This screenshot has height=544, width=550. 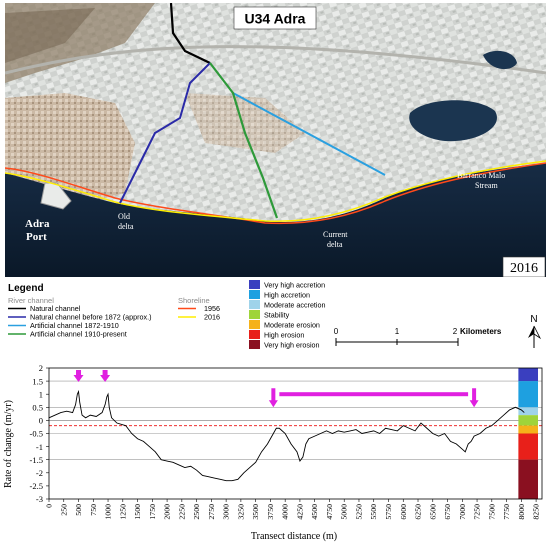 I want to click on x-tick-label-13: 3250, so click(x=240, y=512).